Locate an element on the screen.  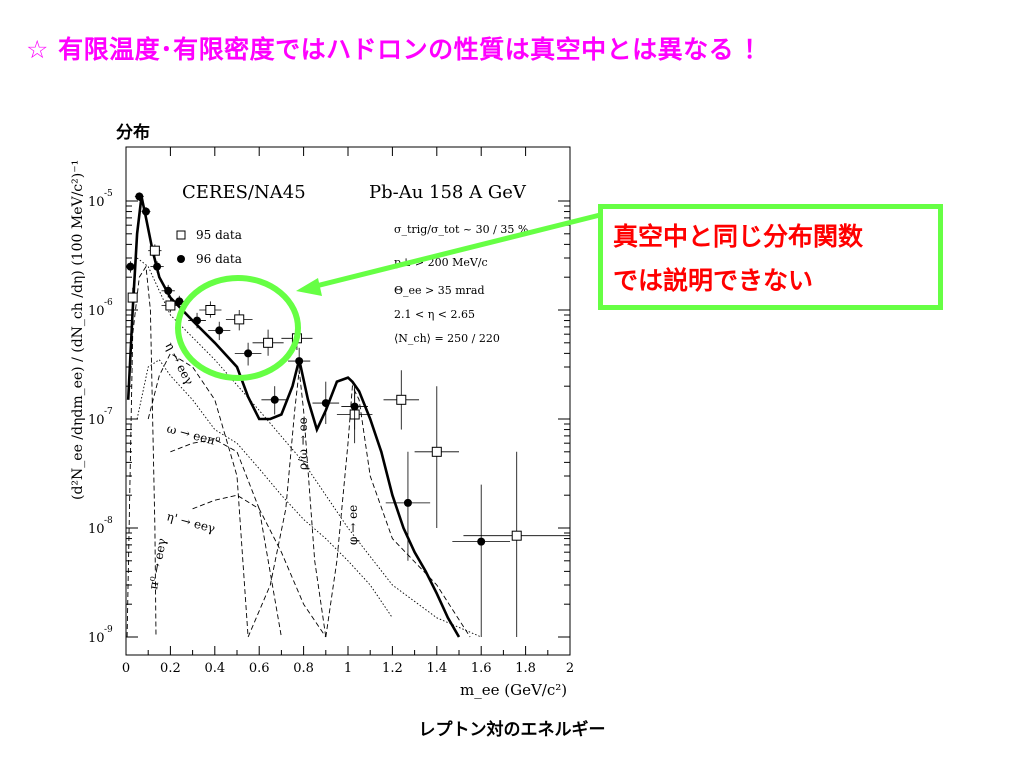
condition-4: 2.1 < η < 2.65 is located at coordinates (434, 314).